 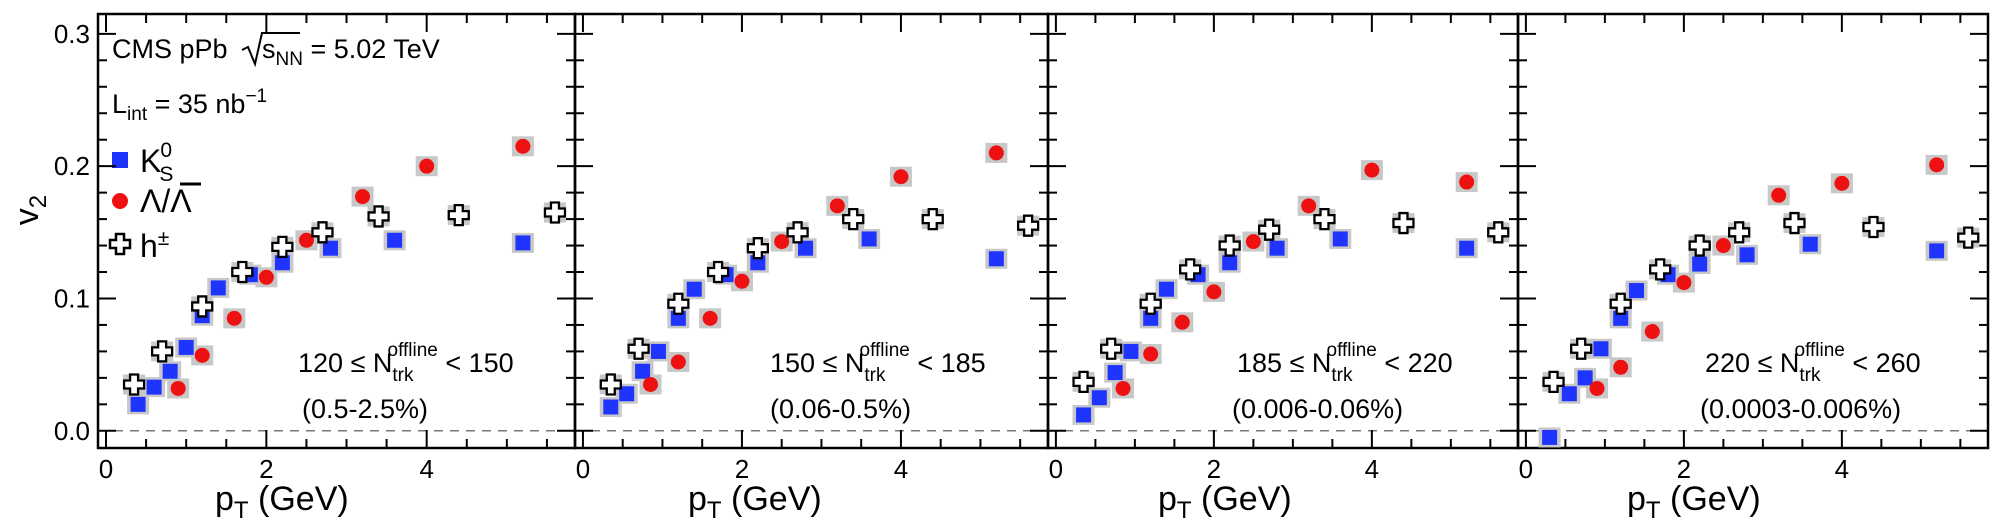 What do you see at coordinates (365, 409) in the screenshot?
I see `centrality-label: (0.5-2.5%)` at bounding box center [365, 409].